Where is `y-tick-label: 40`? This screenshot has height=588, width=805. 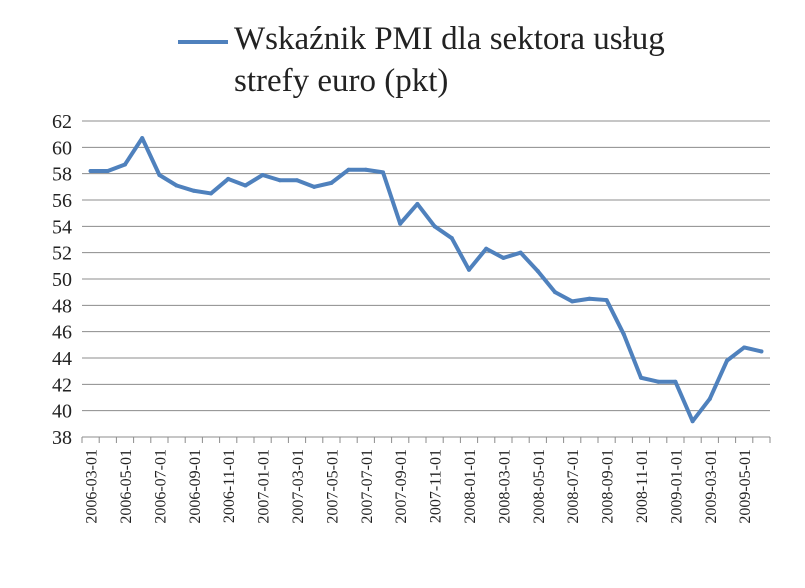 y-tick-label: 40 is located at coordinates (62, 412).